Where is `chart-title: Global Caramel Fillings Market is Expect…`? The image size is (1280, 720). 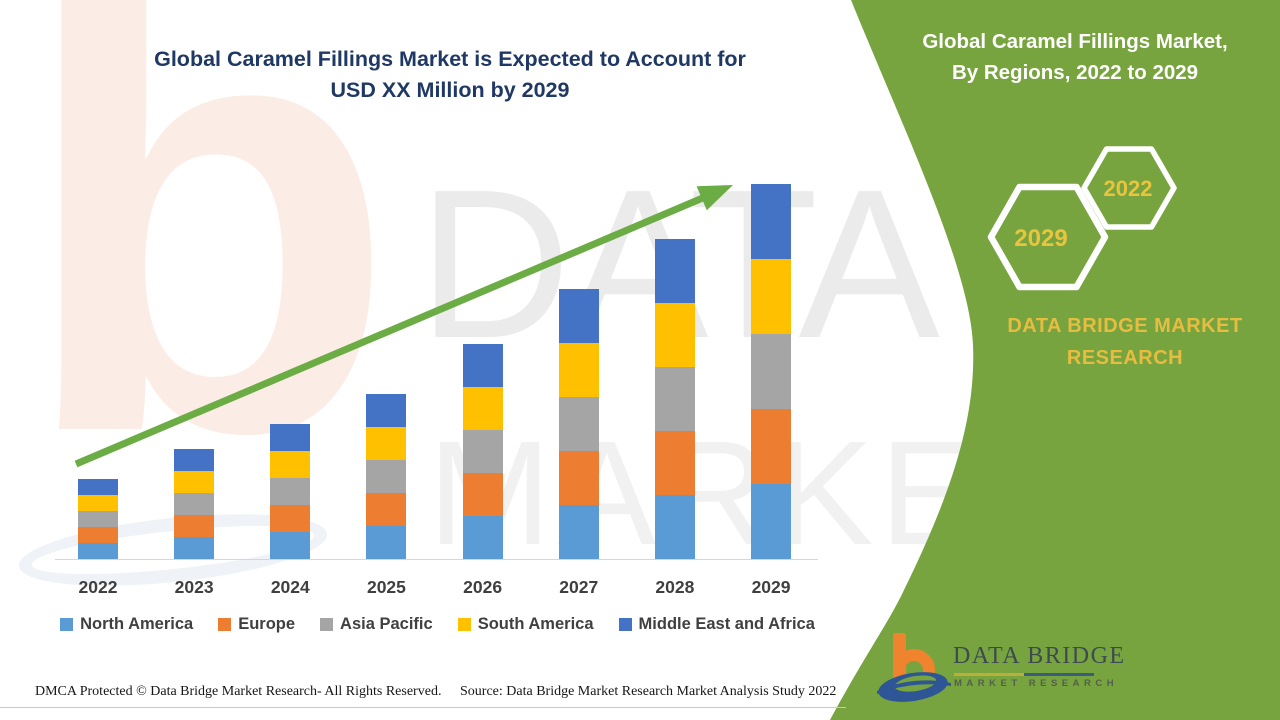
chart-title: Global Caramel Fillings Market is Expect… is located at coordinates (450, 75).